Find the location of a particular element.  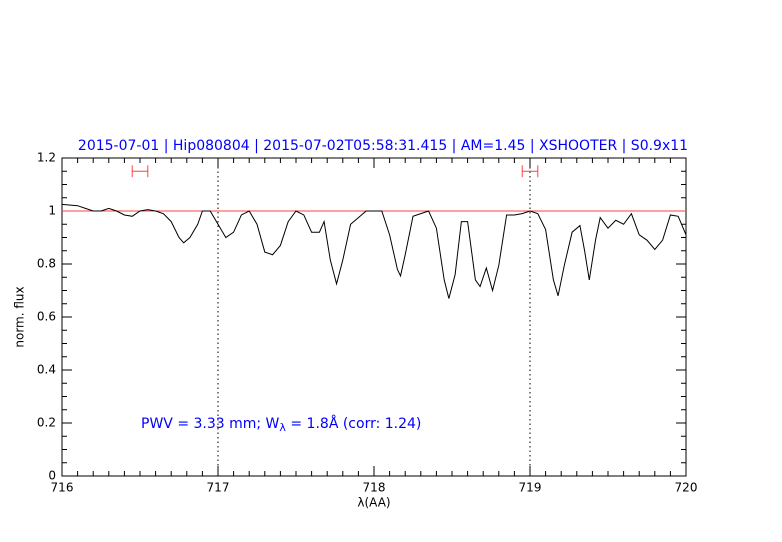

annotation: PWV = 3.33 mm; Wλ = 1.8Å (corr: 1.24) is located at coordinates (281, 424).